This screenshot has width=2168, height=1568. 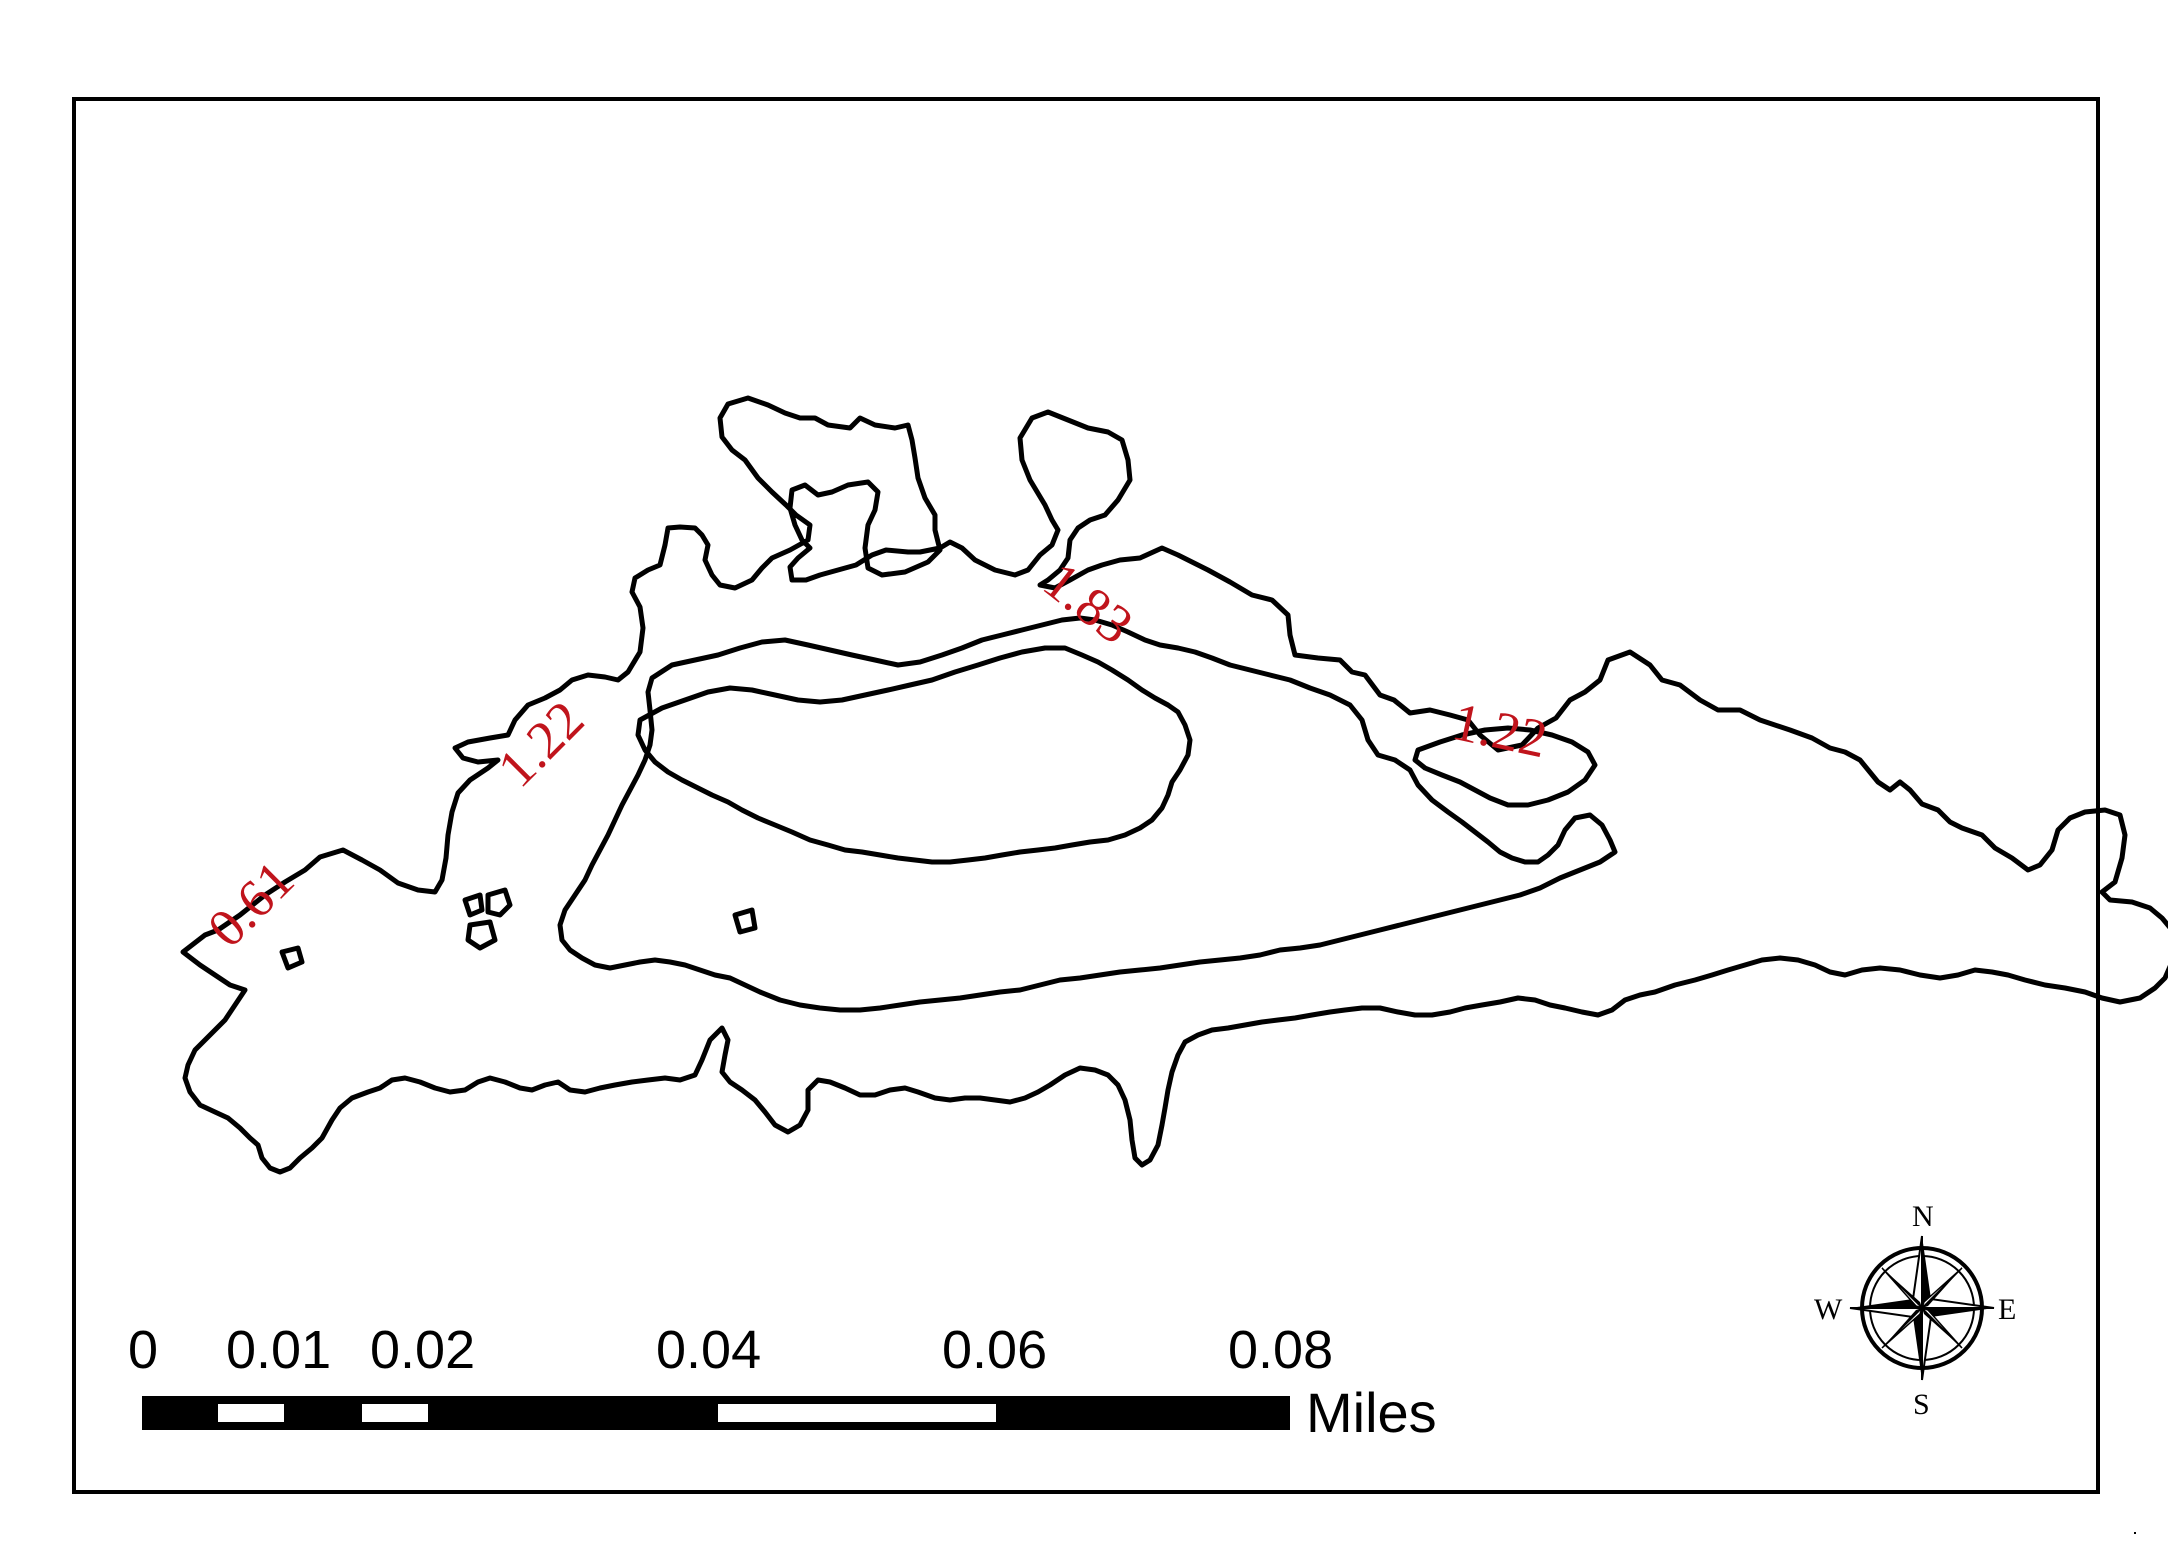 I want to click on scale-tick-0: 0, so click(x=143, y=1350).